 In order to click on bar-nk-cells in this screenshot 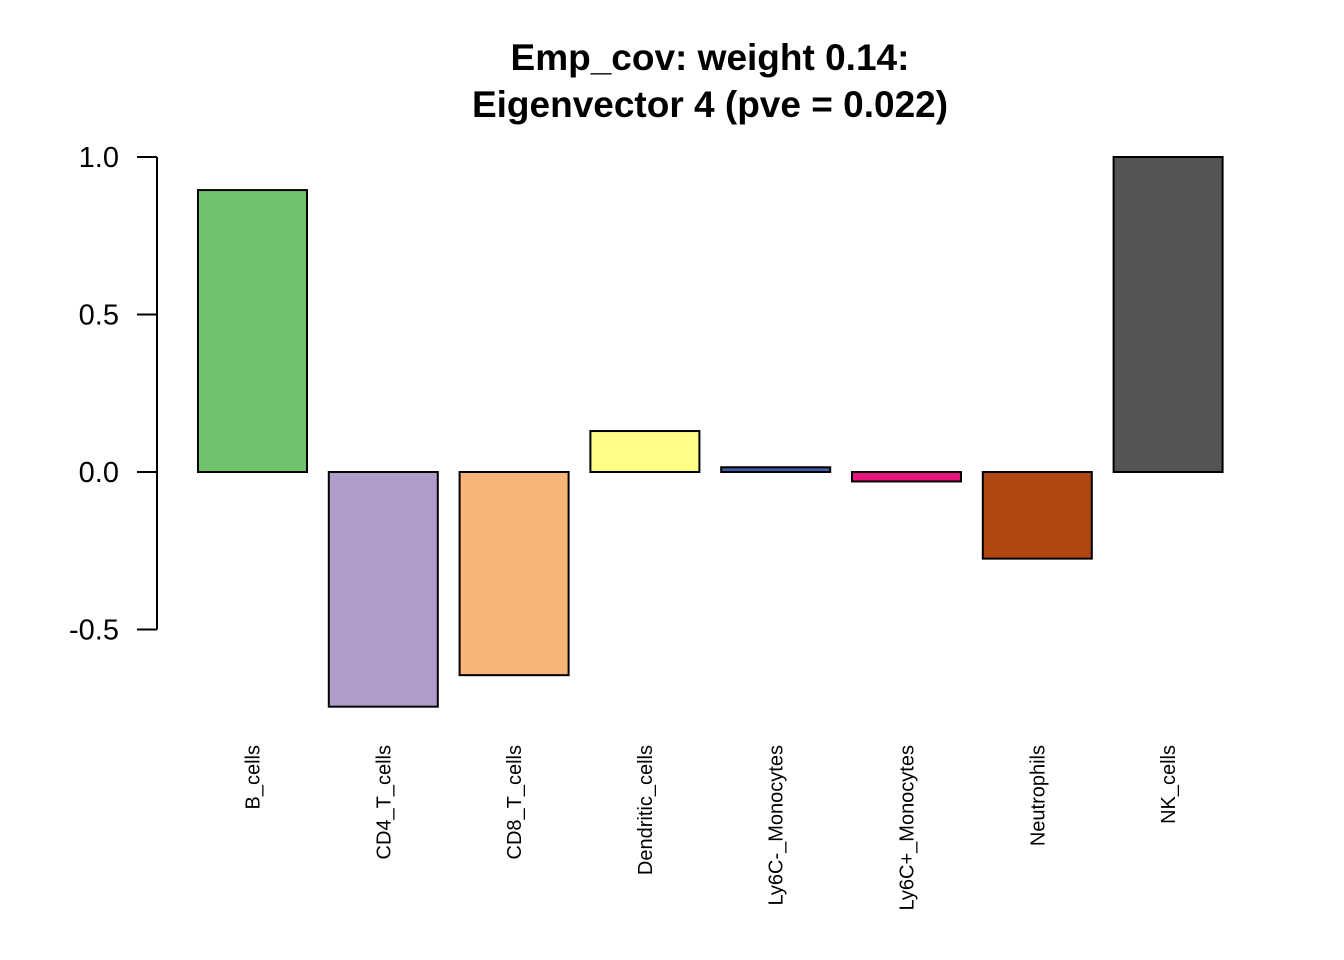, I will do `click(1168, 314)`.